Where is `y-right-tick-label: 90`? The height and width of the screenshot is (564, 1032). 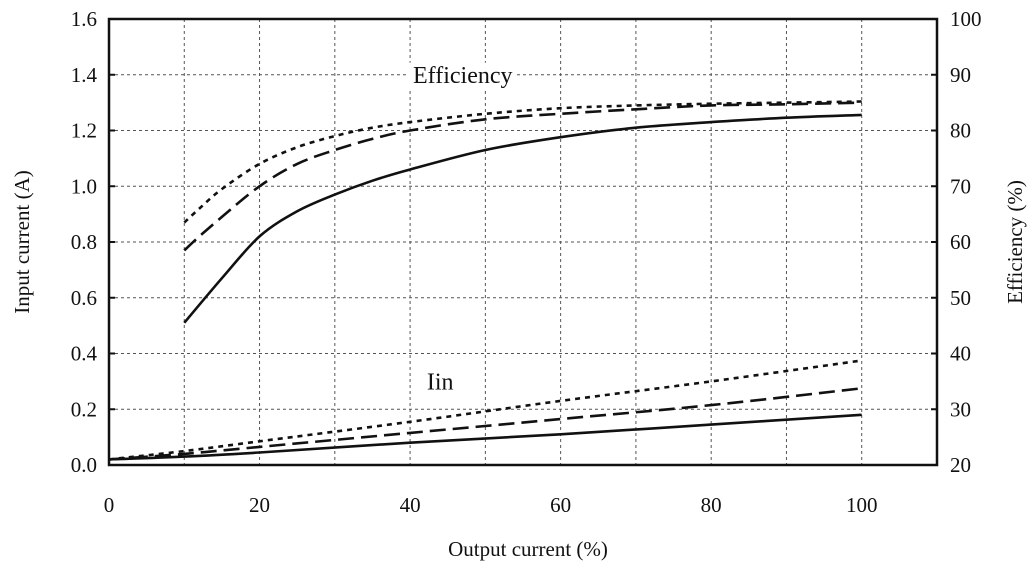
y-right-tick-label: 90 is located at coordinates (960, 75).